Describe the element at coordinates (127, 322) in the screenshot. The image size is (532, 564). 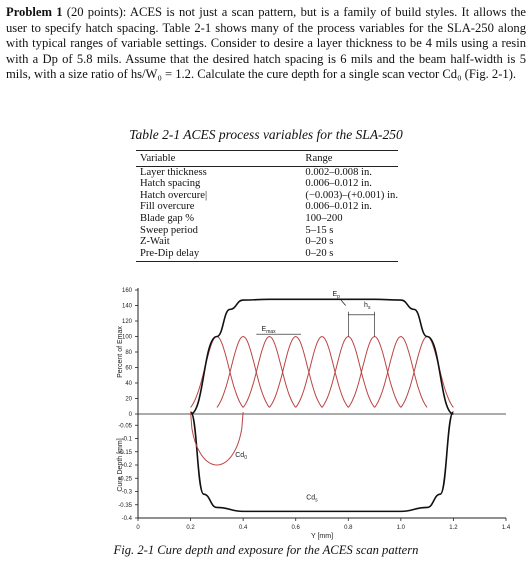
I see `y-tick-label: 120` at that location.